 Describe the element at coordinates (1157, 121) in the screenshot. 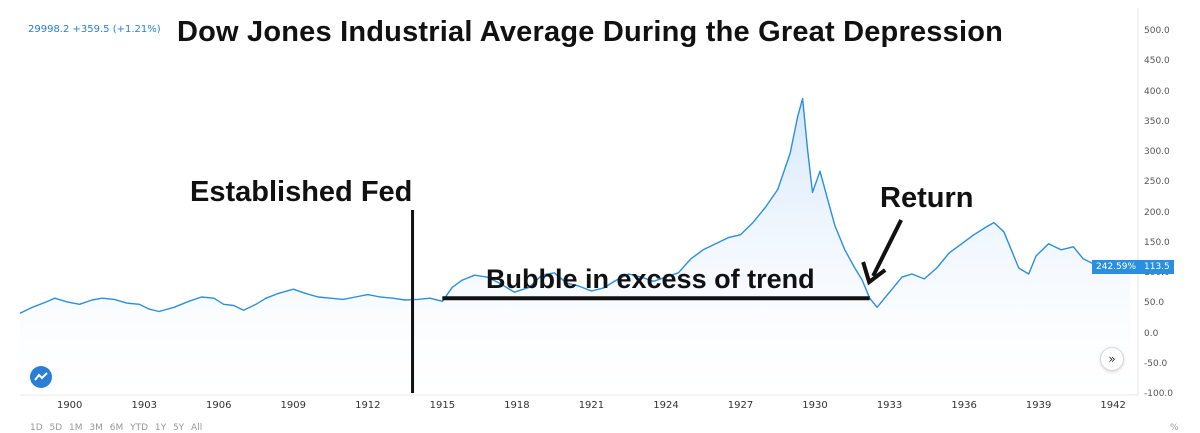

I see `y-tick-label: 350.0` at that location.